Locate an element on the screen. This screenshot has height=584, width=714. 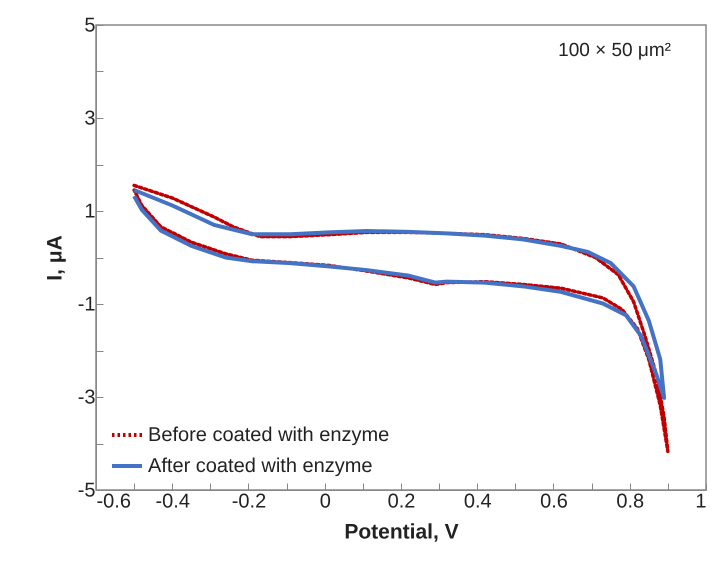
x-tick-label: 0.8 is located at coordinates (630, 501).